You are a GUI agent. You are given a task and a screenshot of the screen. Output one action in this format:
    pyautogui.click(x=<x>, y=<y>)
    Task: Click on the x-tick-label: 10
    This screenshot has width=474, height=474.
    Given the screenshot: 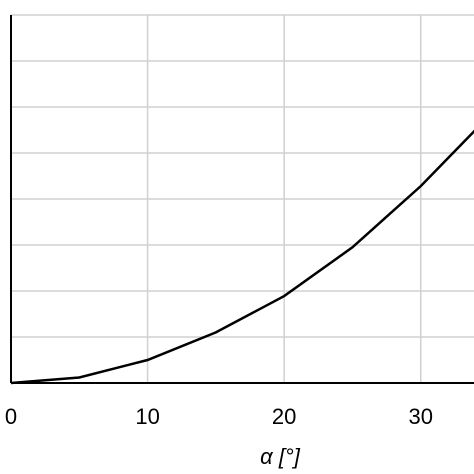 What is the action you would take?
    pyautogui.click(x=147, y=416)
    